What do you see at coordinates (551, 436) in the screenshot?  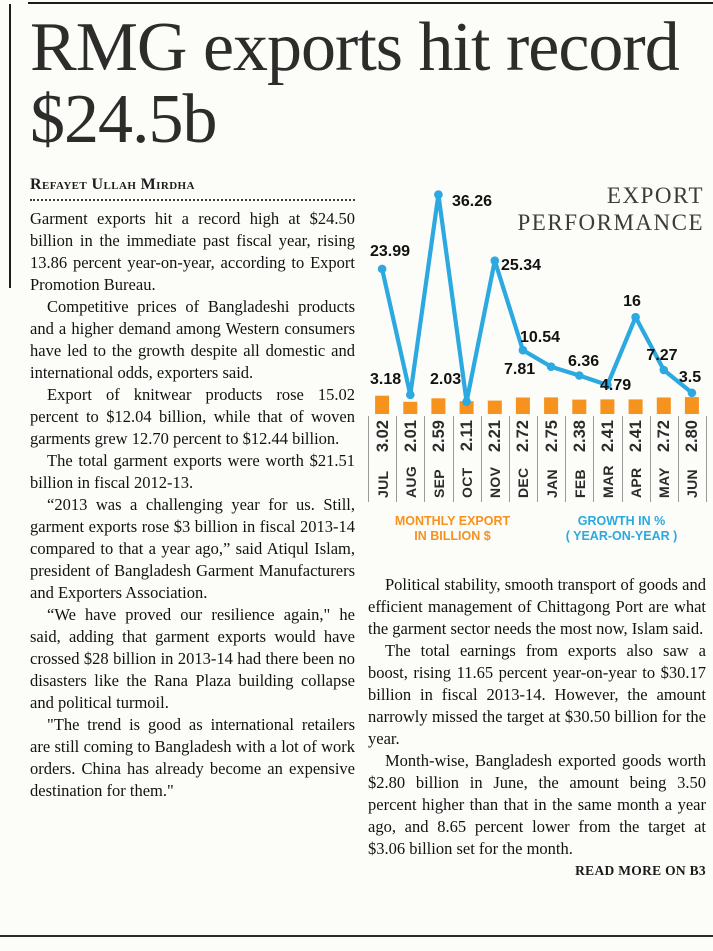 I see `bar-value-label: 2.75` at bounding box center [551, 436].